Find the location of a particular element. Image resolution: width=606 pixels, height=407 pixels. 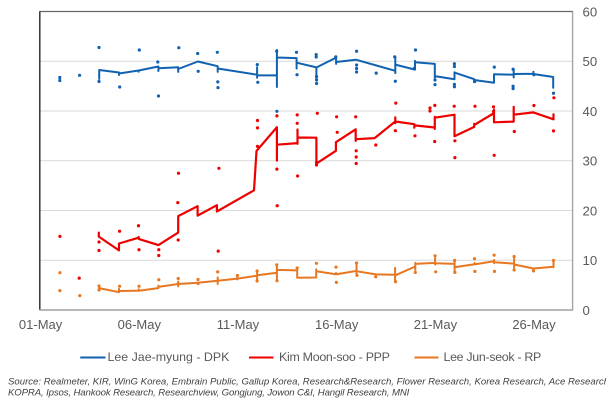

svg-text: 06-May is located at coordinates (140, 324).